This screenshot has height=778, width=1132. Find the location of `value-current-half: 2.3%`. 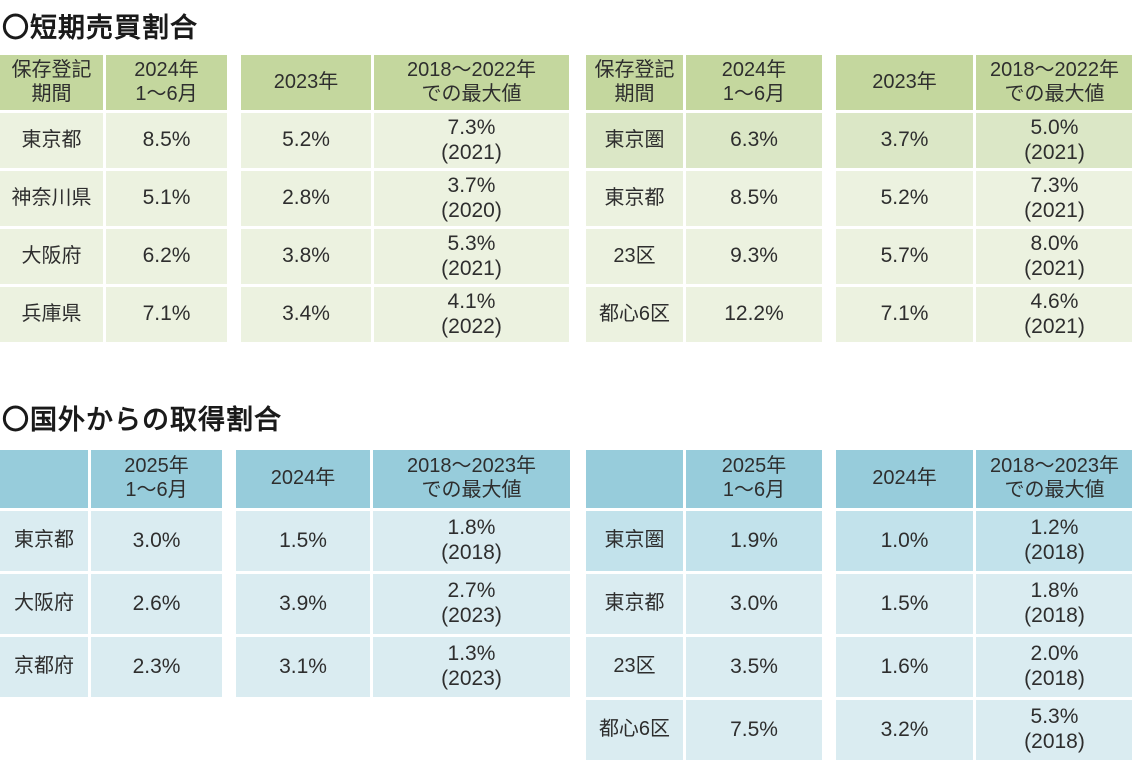

value-current-half: 2.3% is located at coordinates (156, 667).